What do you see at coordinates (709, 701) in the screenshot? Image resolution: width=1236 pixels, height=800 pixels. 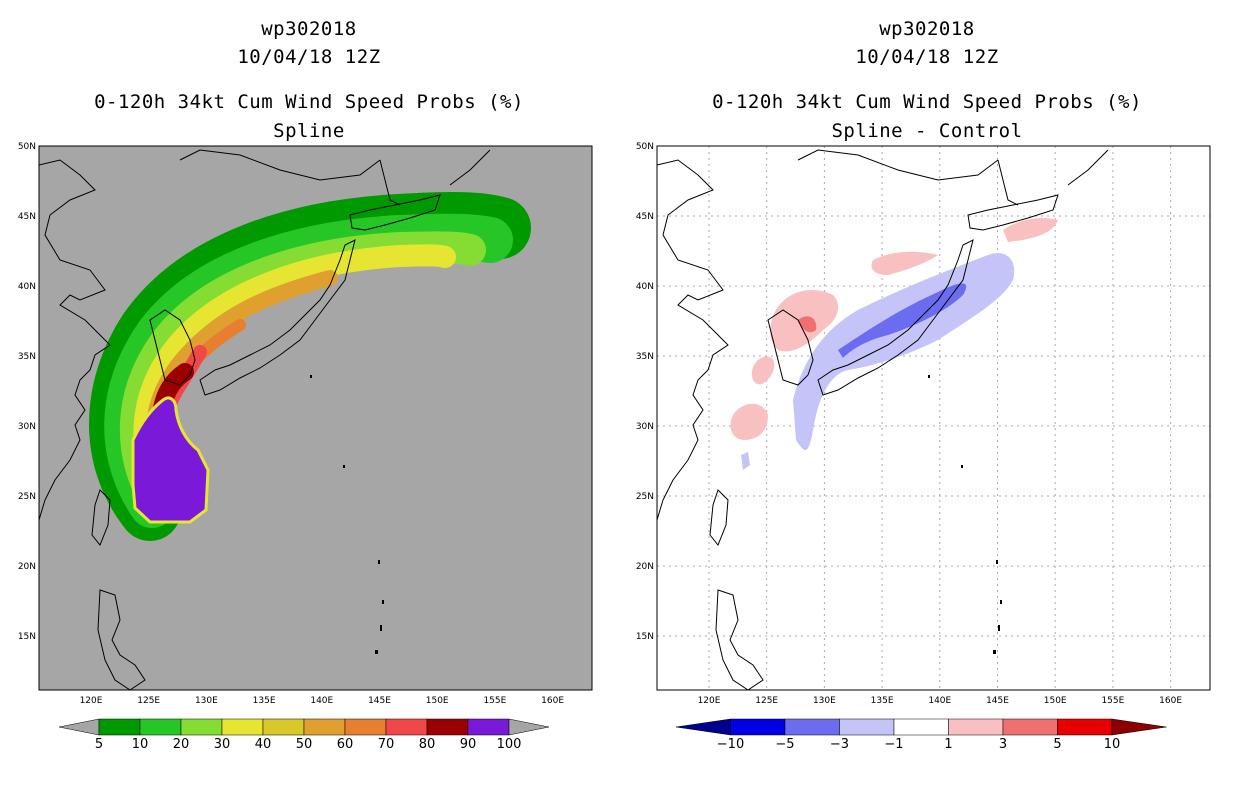 I see `right-lon-label: 120E` at bounding box center [709, 701].